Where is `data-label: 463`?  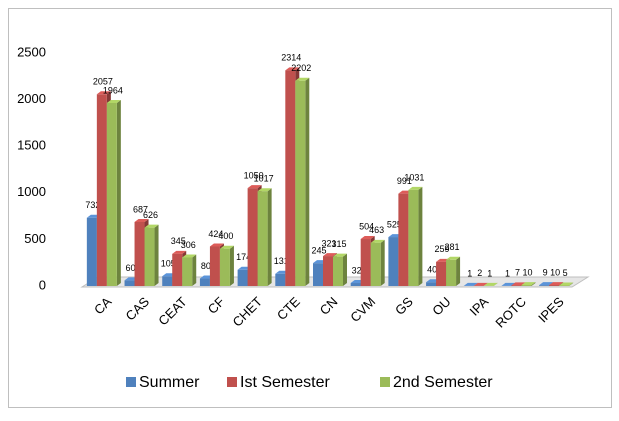
data-label: 463 is located at coordinates (376, 230).